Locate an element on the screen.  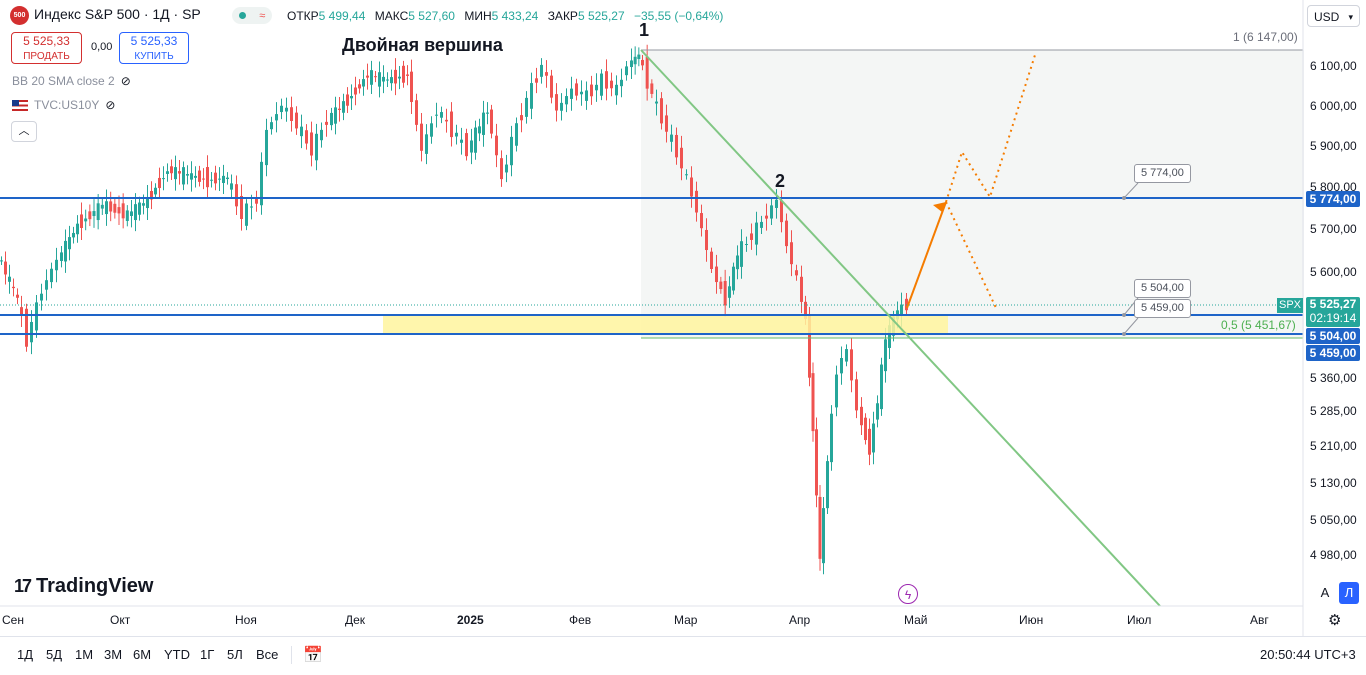
symbol-logo-icon: 500 is located at coordinates (19, 15).